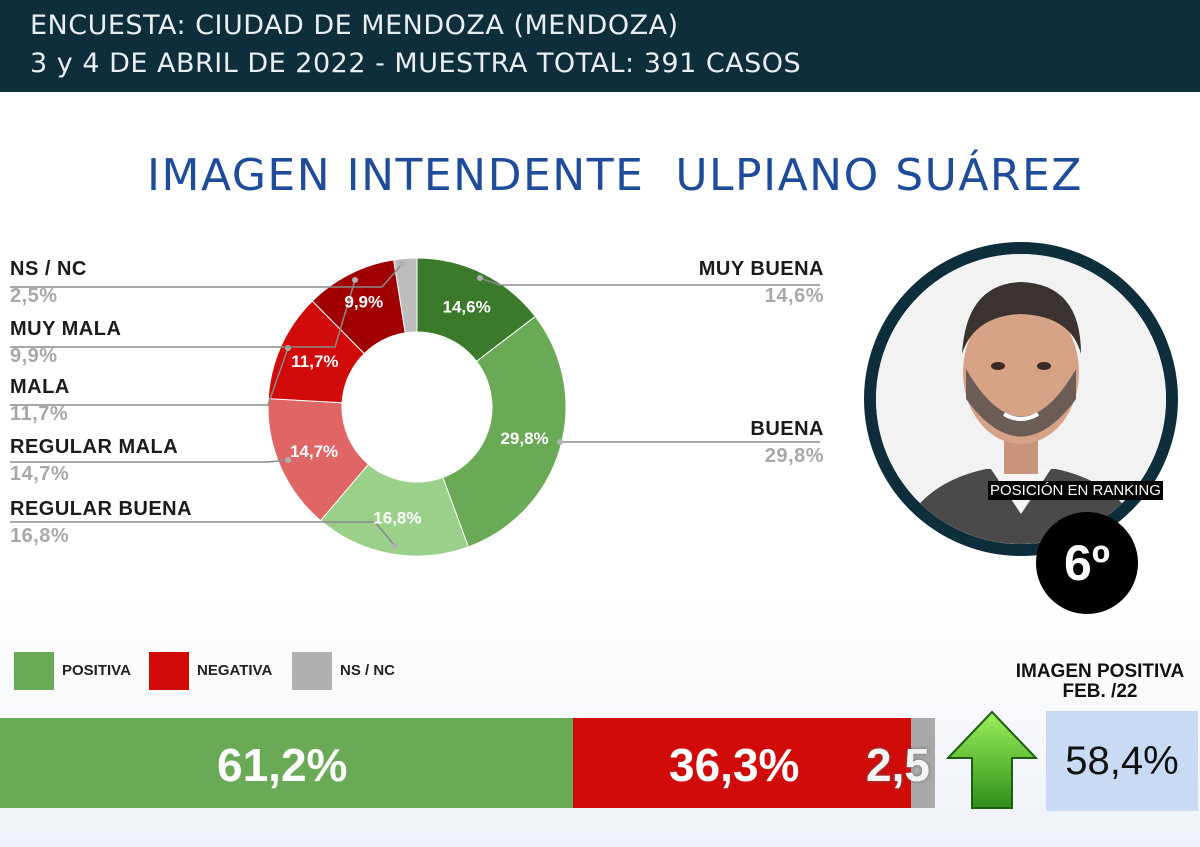 Image resolution: width=1200 pixels, height=847 pixels. I want to click on legend-label-ns-nc: NS / NC 2,5%, so click(48, 282).